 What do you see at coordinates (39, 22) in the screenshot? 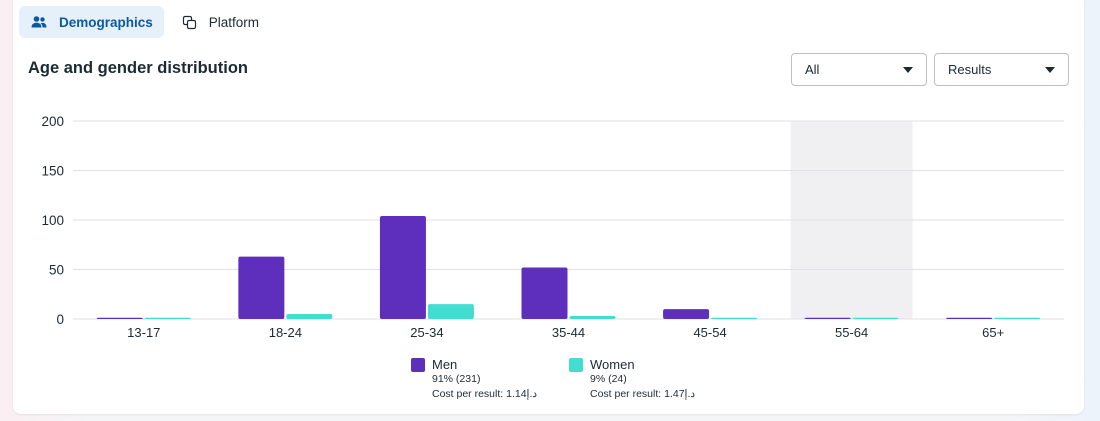
I see `people-icon` at bounding box center [39, 22].